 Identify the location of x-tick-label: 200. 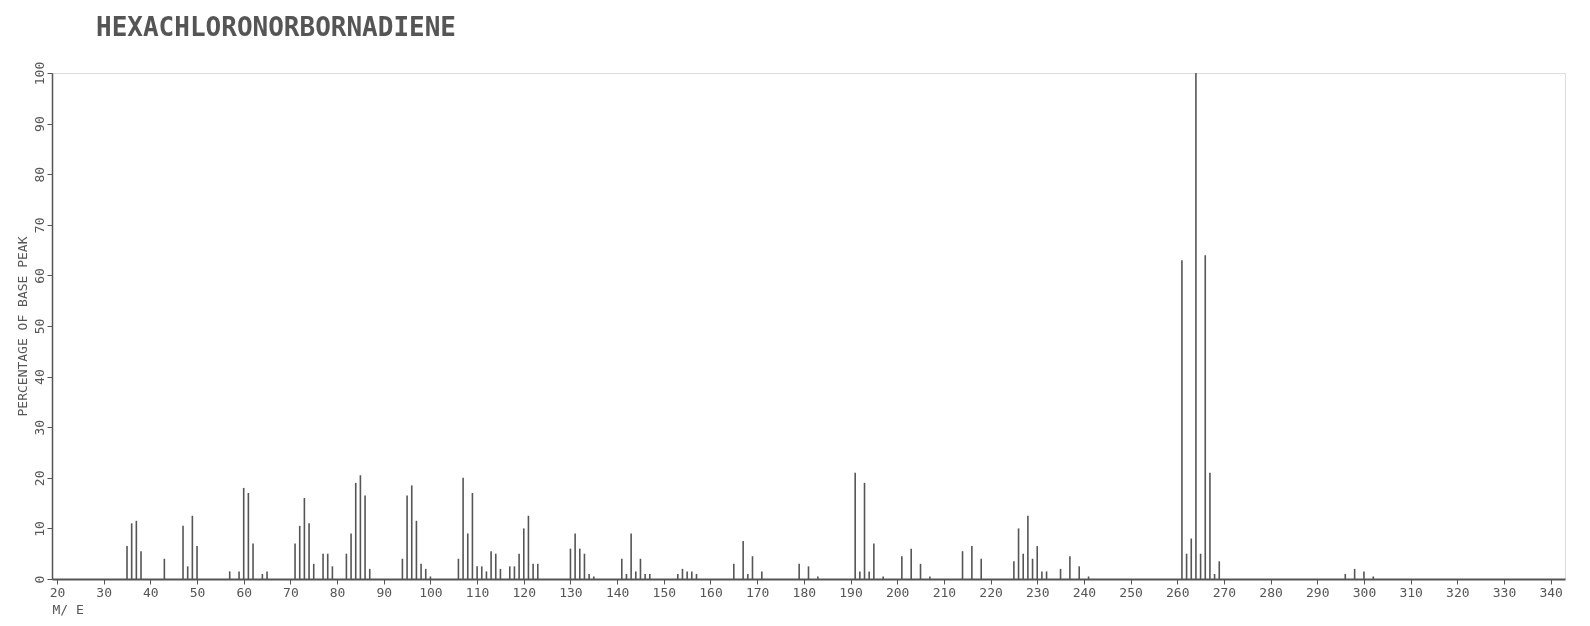
(897, 592).